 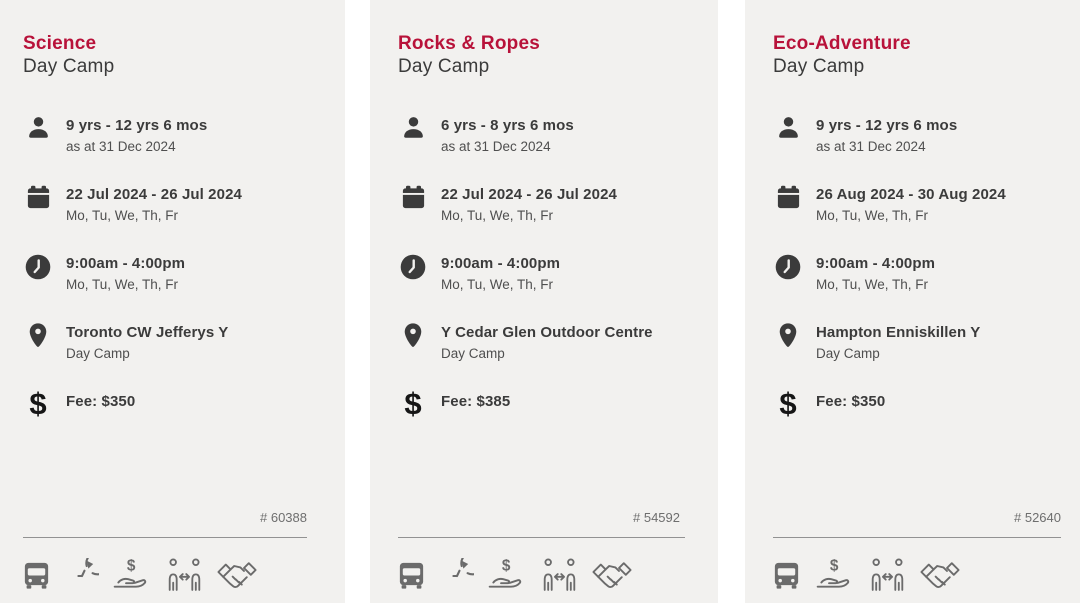 What do you see at coordinates (898, 342) in the screenshot?
I see `detail-text: Hampton Enniskillen Y Day Camp` at bounding box center [898, 342].